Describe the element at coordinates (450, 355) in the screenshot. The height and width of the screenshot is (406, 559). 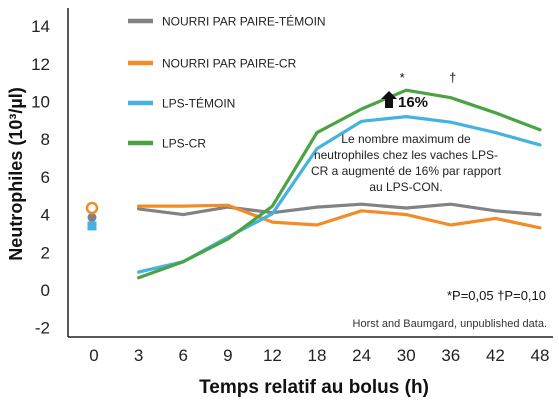
I see `x-tick-label: 36` at that location.